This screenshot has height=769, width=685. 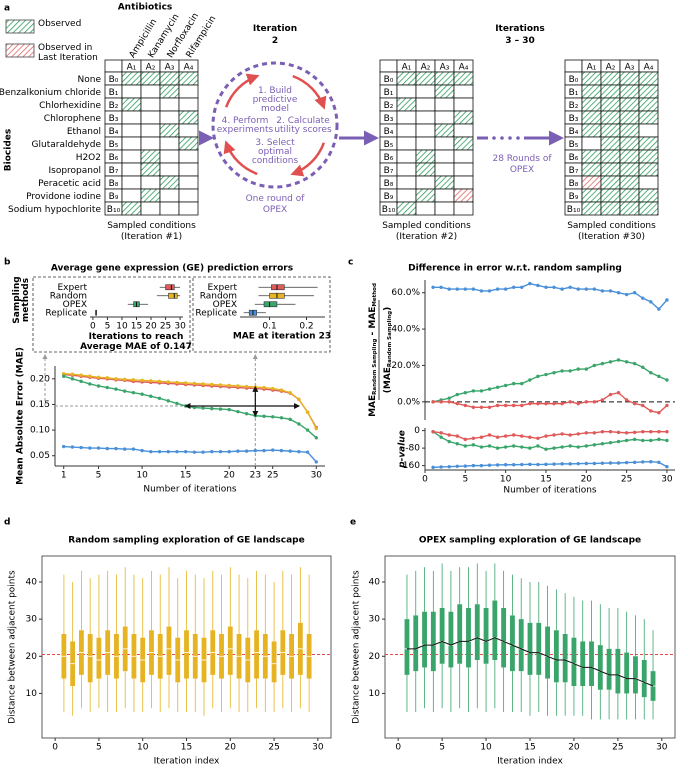 What do you see at coordinates (114, 132) in the screenshot?
I see `row-label: B₄` at bounding box center [114, 132].